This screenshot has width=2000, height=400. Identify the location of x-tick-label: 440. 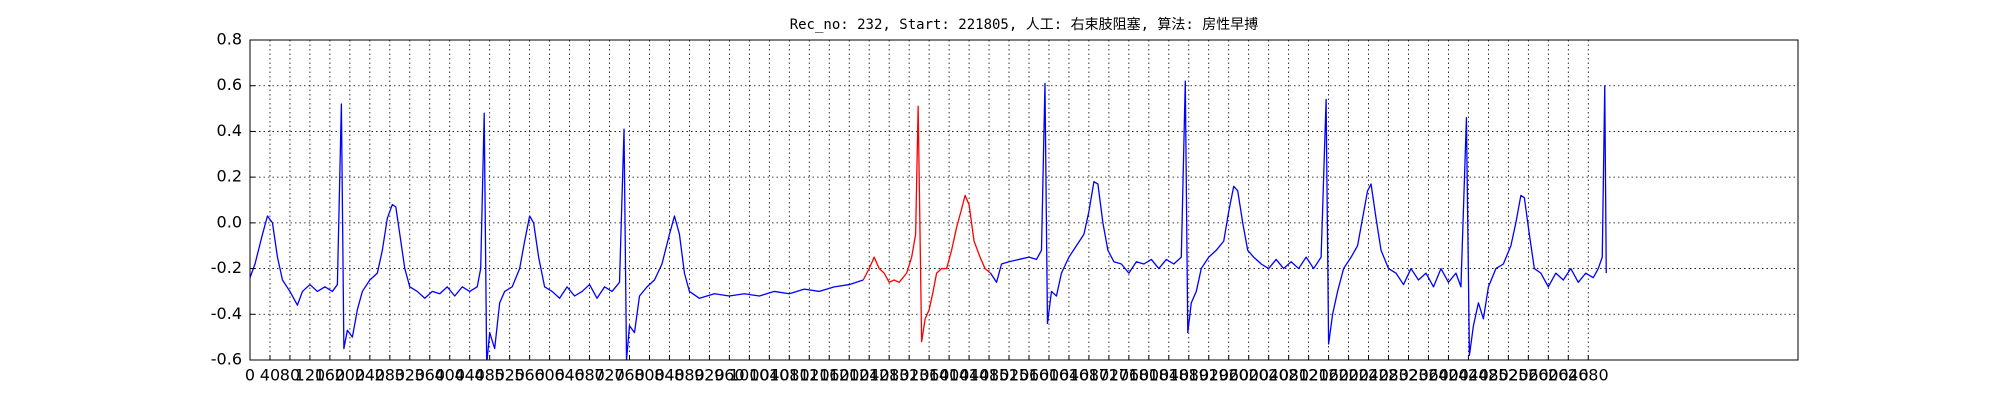
(469, 375).